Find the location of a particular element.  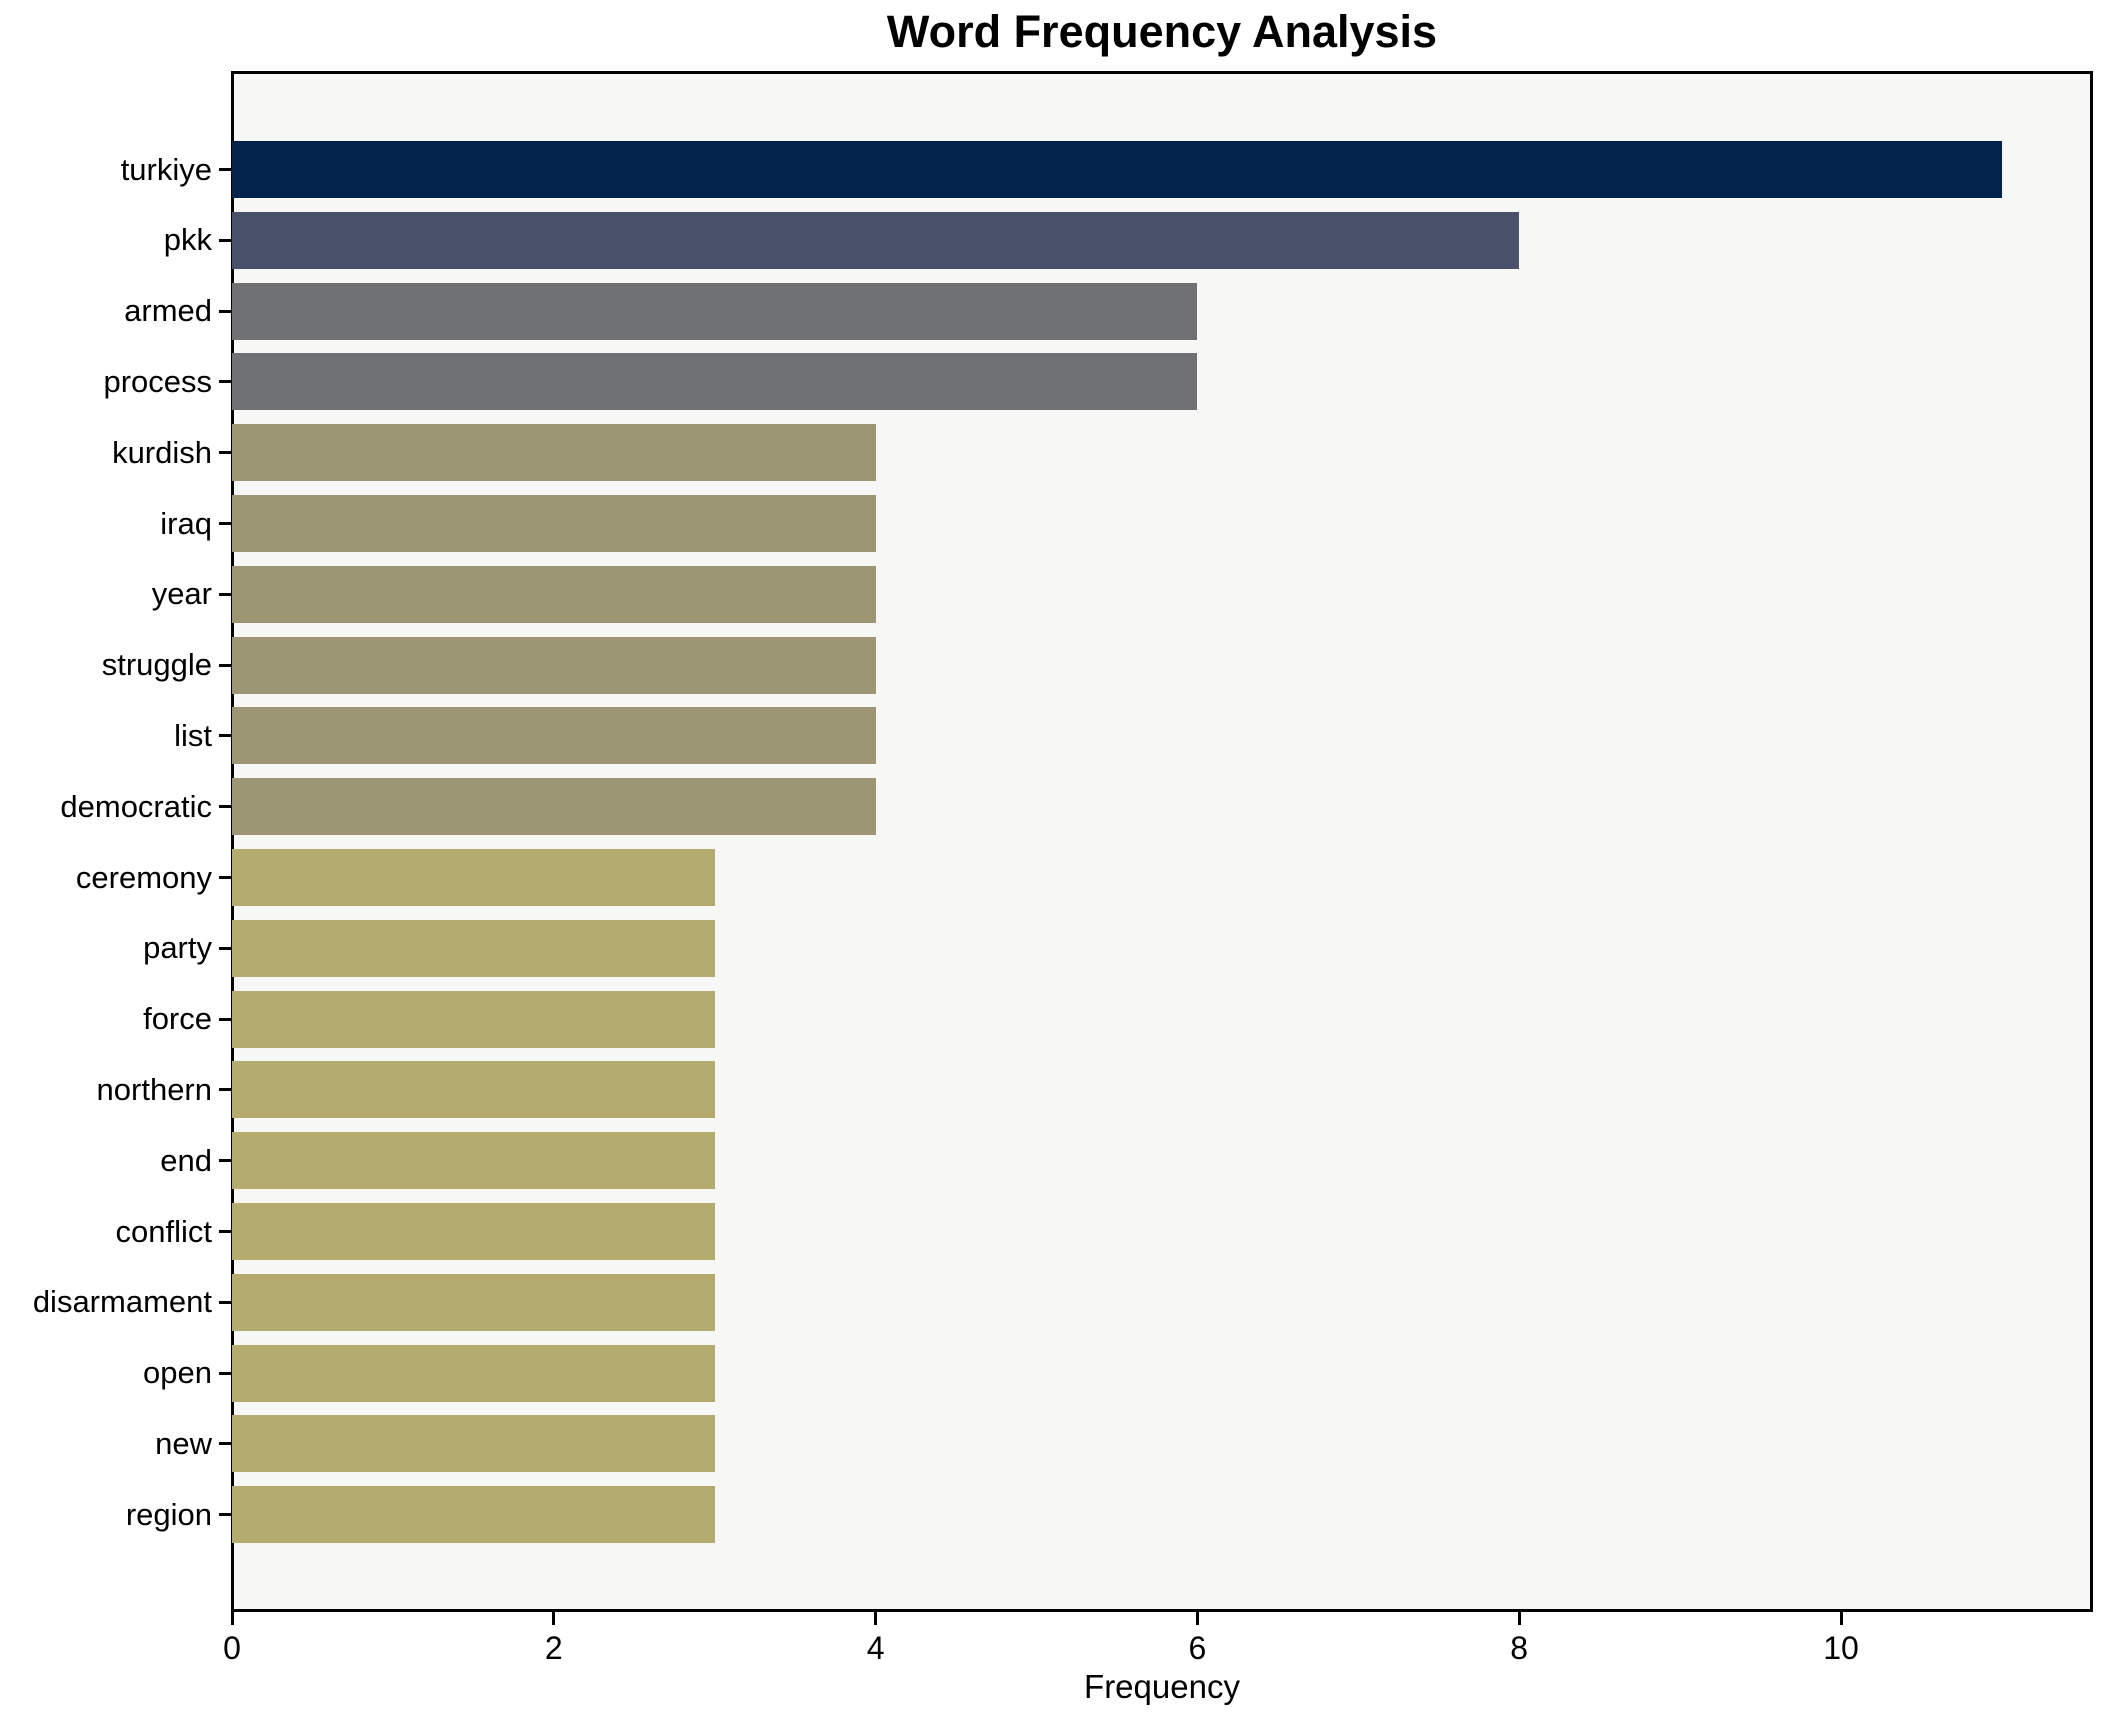

y-axis-label-region: region is located at coordinates (168, 1514).